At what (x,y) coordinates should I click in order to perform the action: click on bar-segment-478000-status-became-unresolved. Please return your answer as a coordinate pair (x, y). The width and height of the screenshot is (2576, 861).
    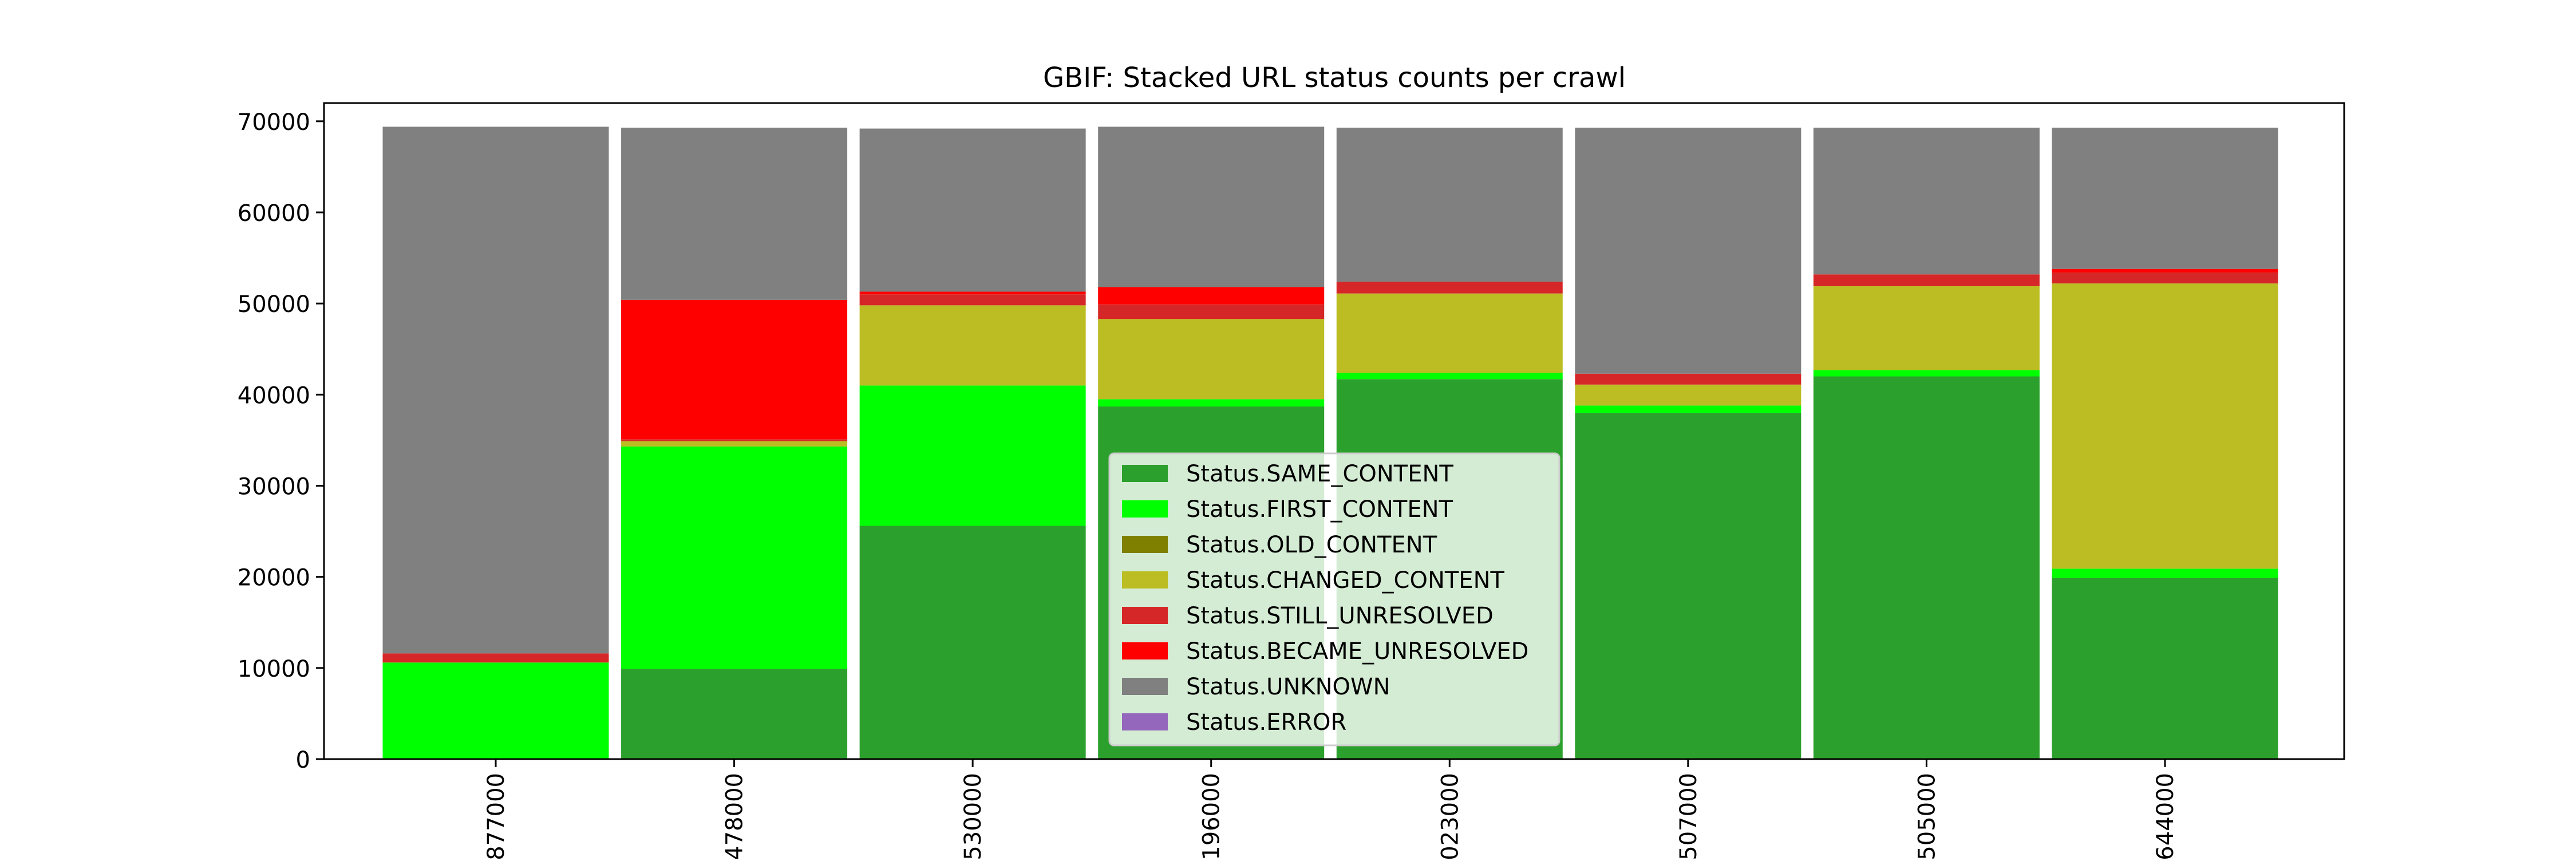
    Looking at the image, I should click on (734, 369).